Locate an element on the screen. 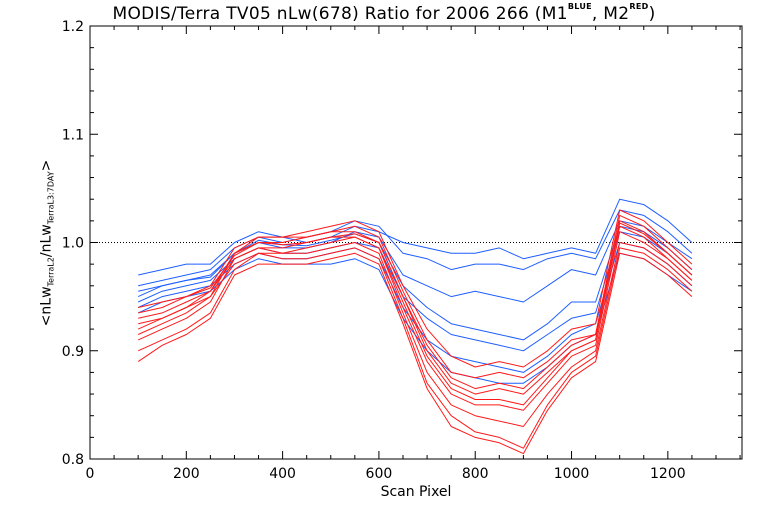 This screenshot has width=768, height=512. title-mid: , M2 is located at coordinates (610, 14).